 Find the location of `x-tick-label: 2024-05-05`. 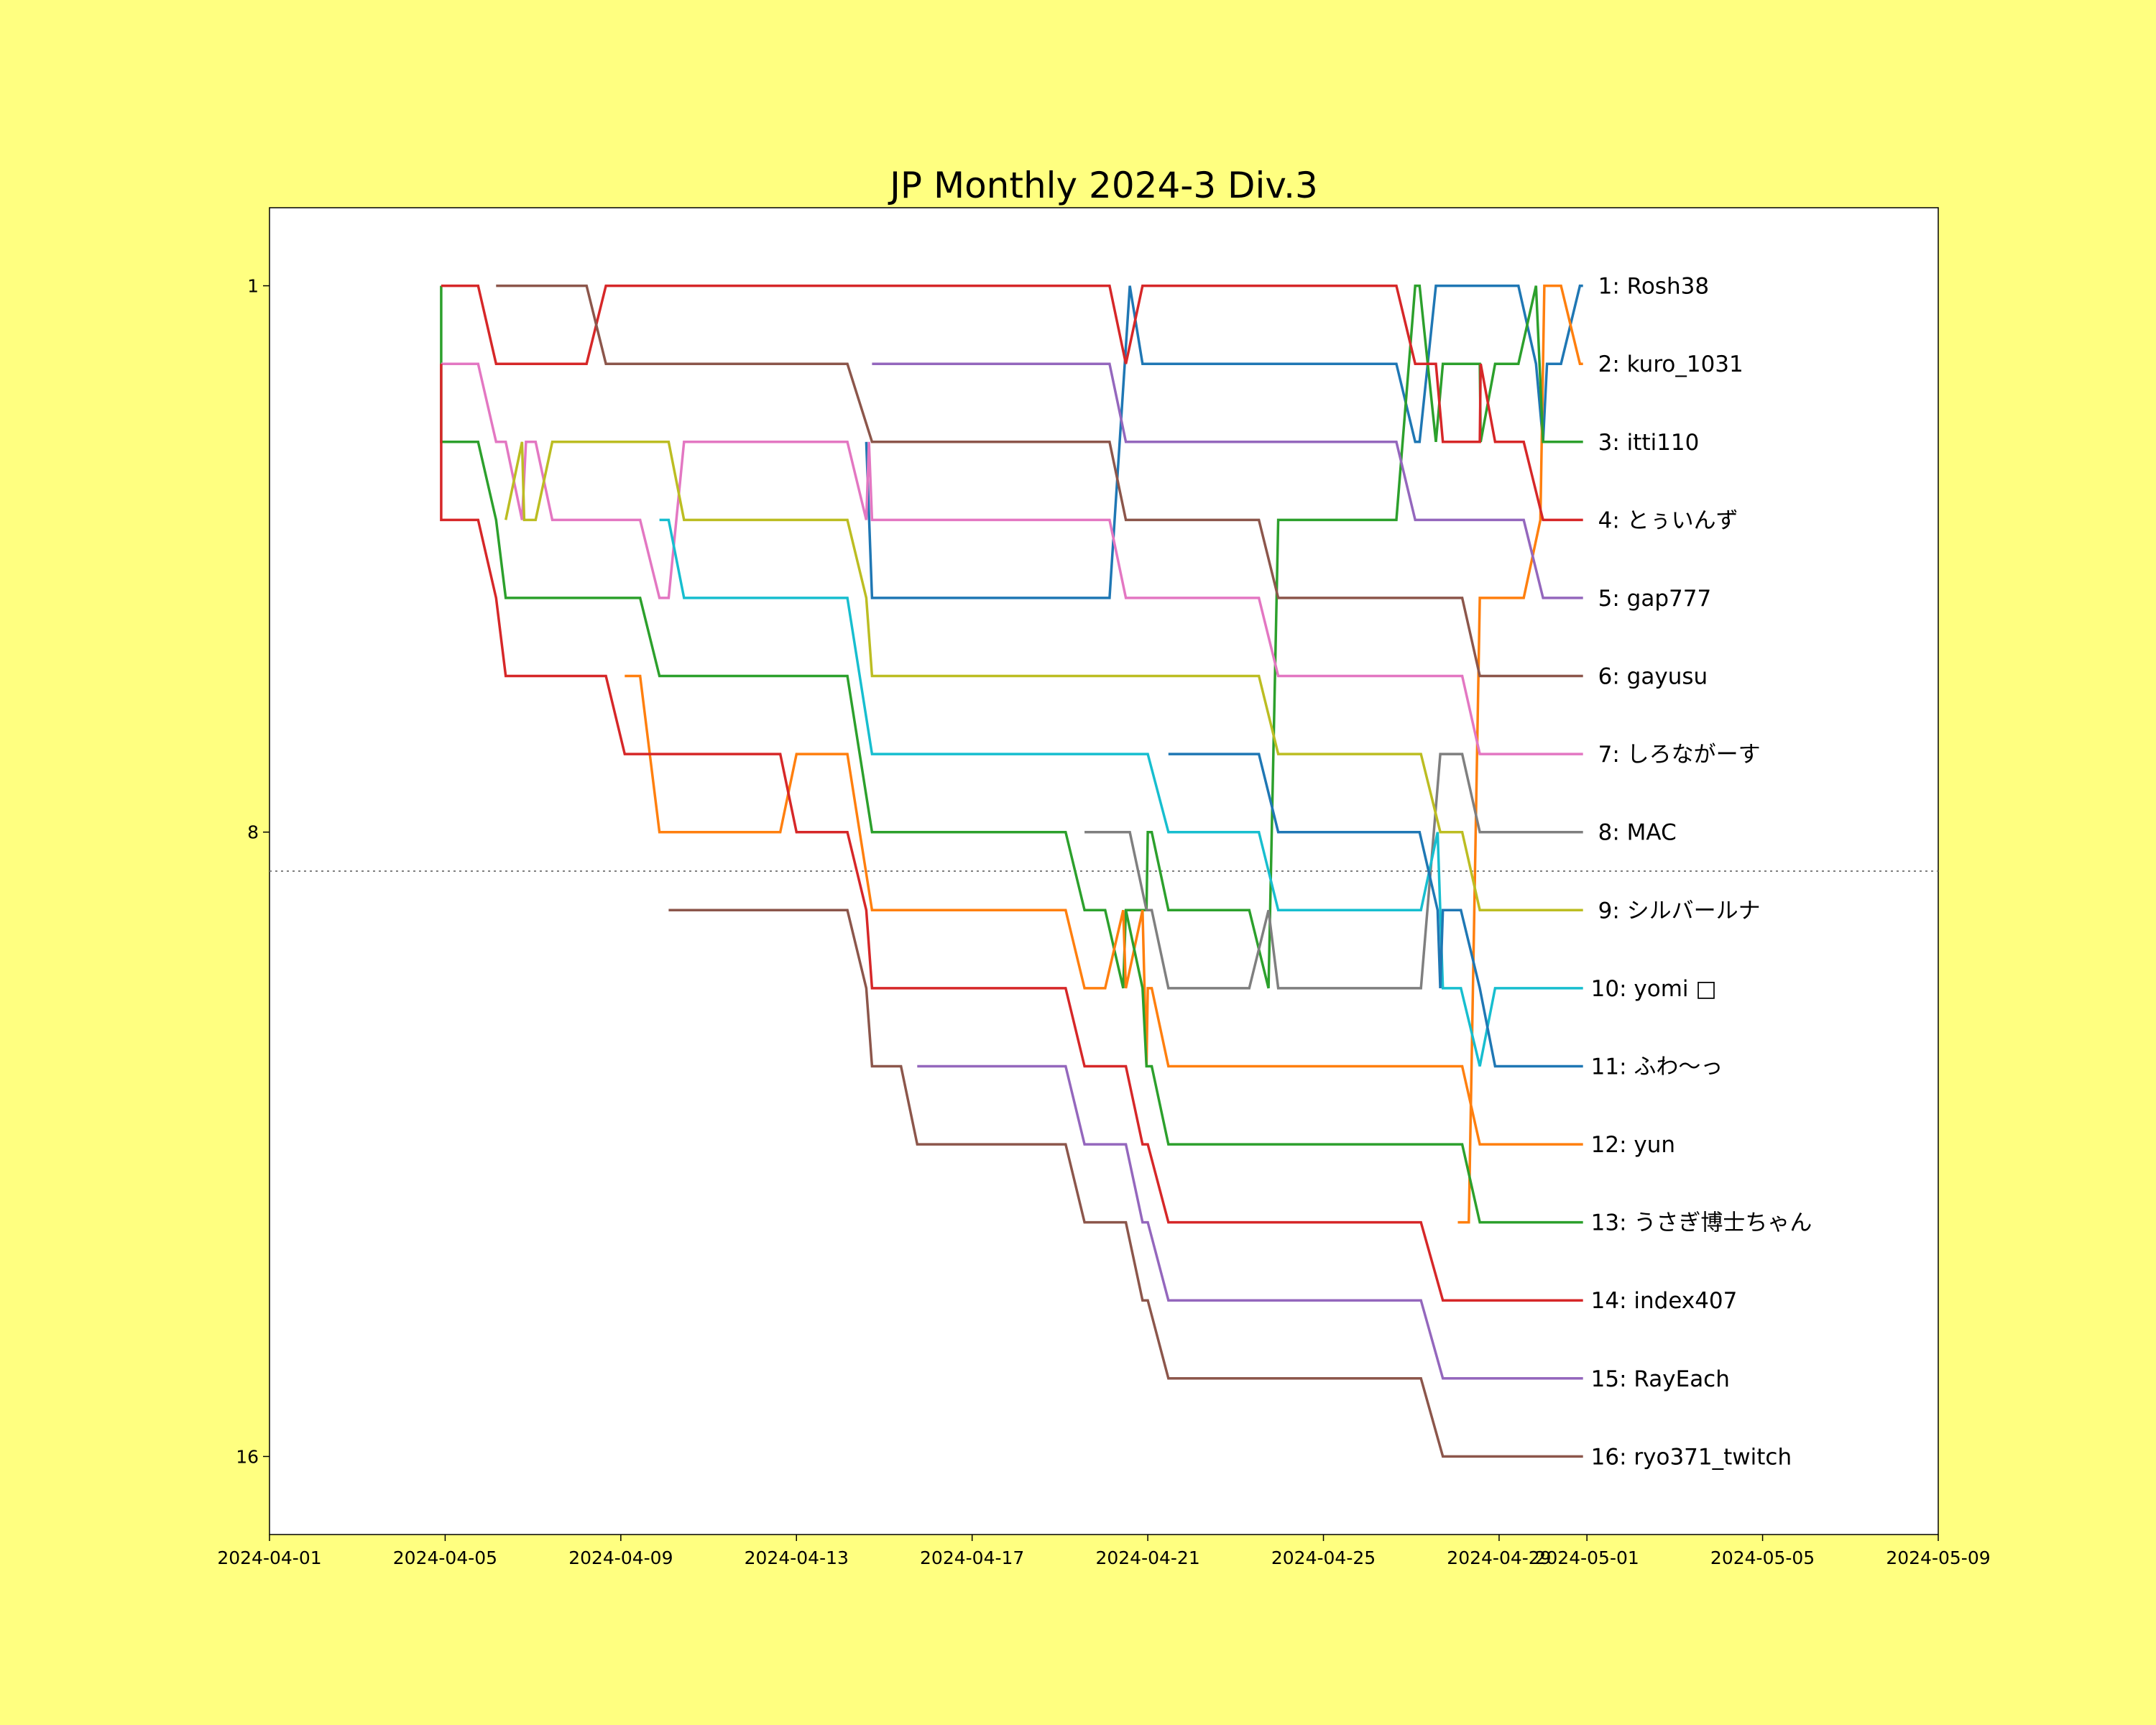

x-tick-label: 2024-05-05 is located at coordinates (1763, 1557).